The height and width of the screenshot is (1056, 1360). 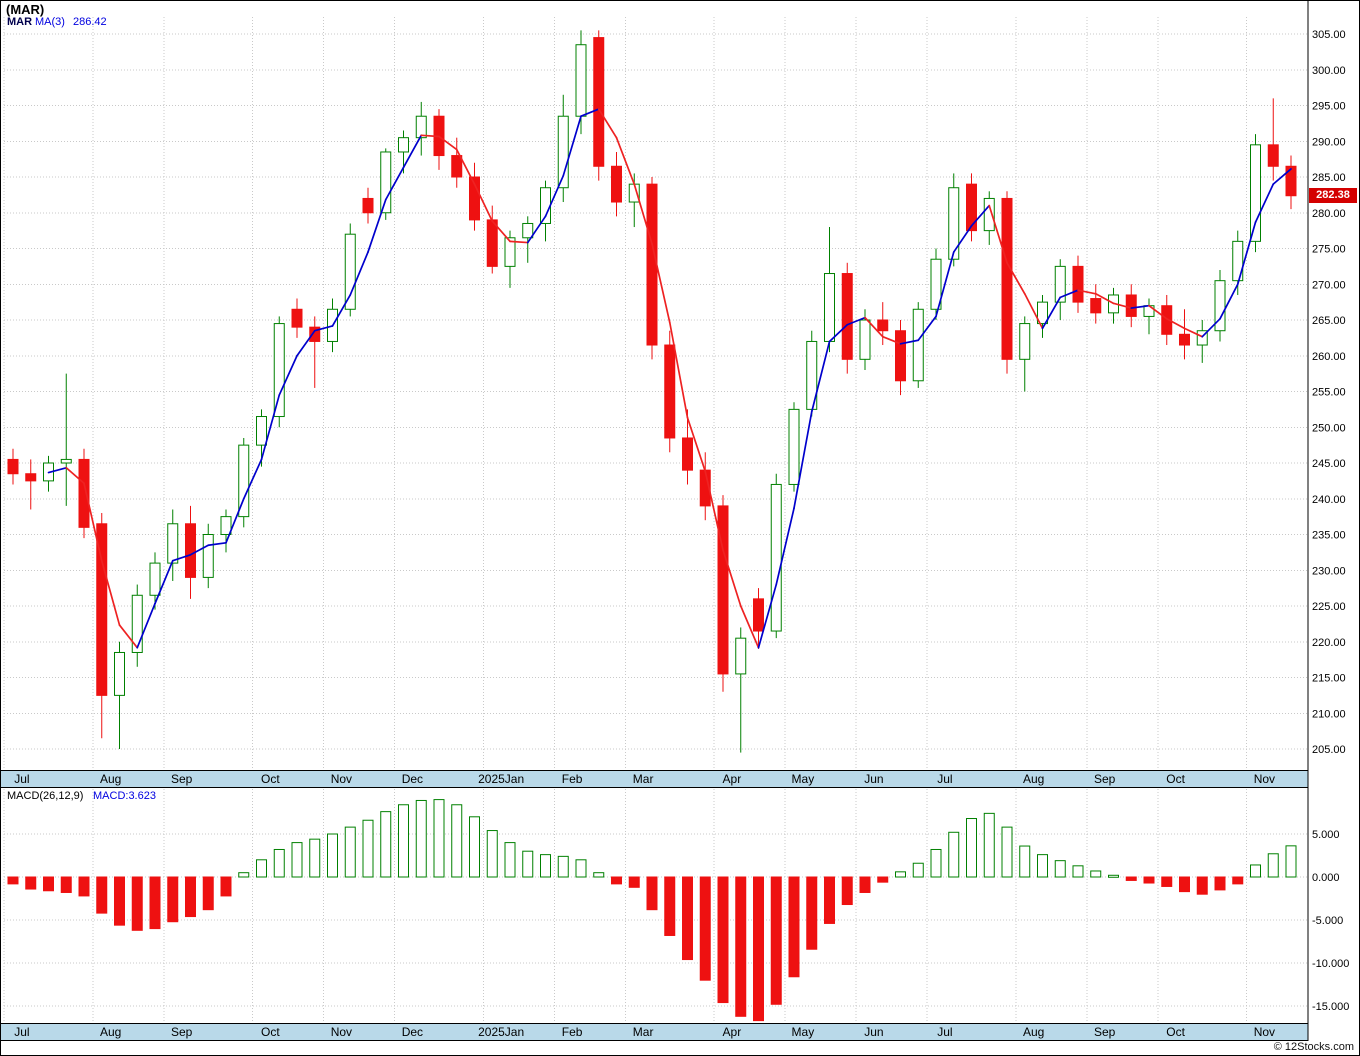 What do you see at coordinates (1329, 428) in the screenshot?
I see `price-tick-label: 250.00` at bounding box center [1329, 428].